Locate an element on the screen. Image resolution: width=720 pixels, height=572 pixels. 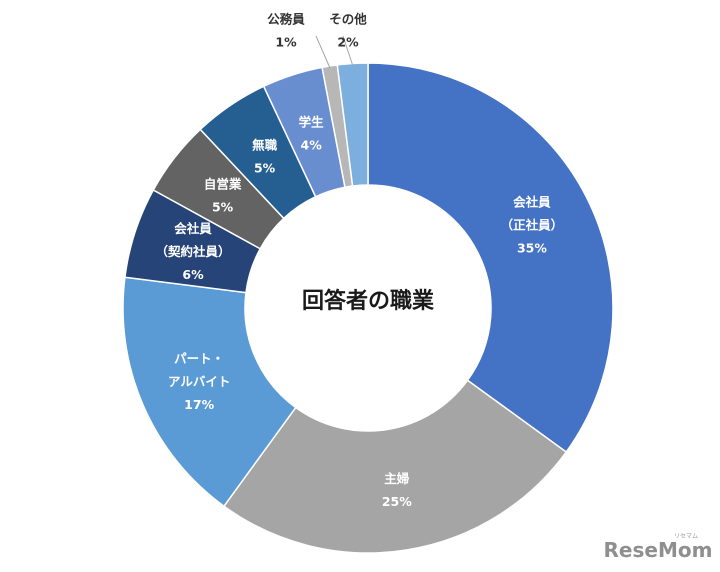
slice-name: アルバイト is located at coordinates (199, 381).